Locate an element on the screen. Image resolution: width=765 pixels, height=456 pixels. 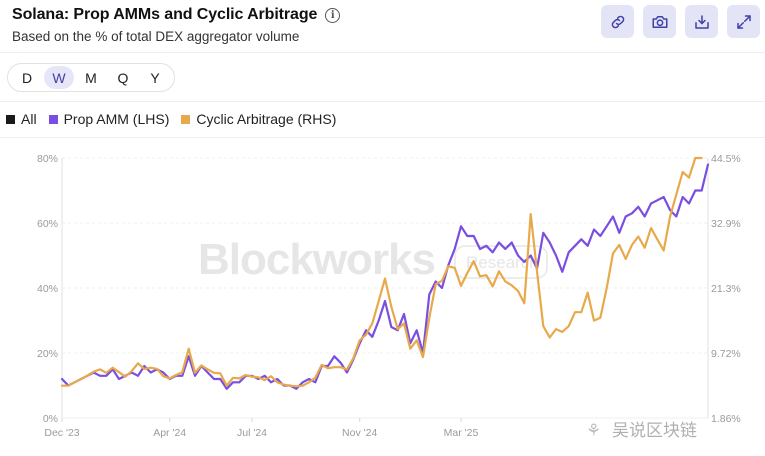
download-icon is located at coordinates (701, 21).